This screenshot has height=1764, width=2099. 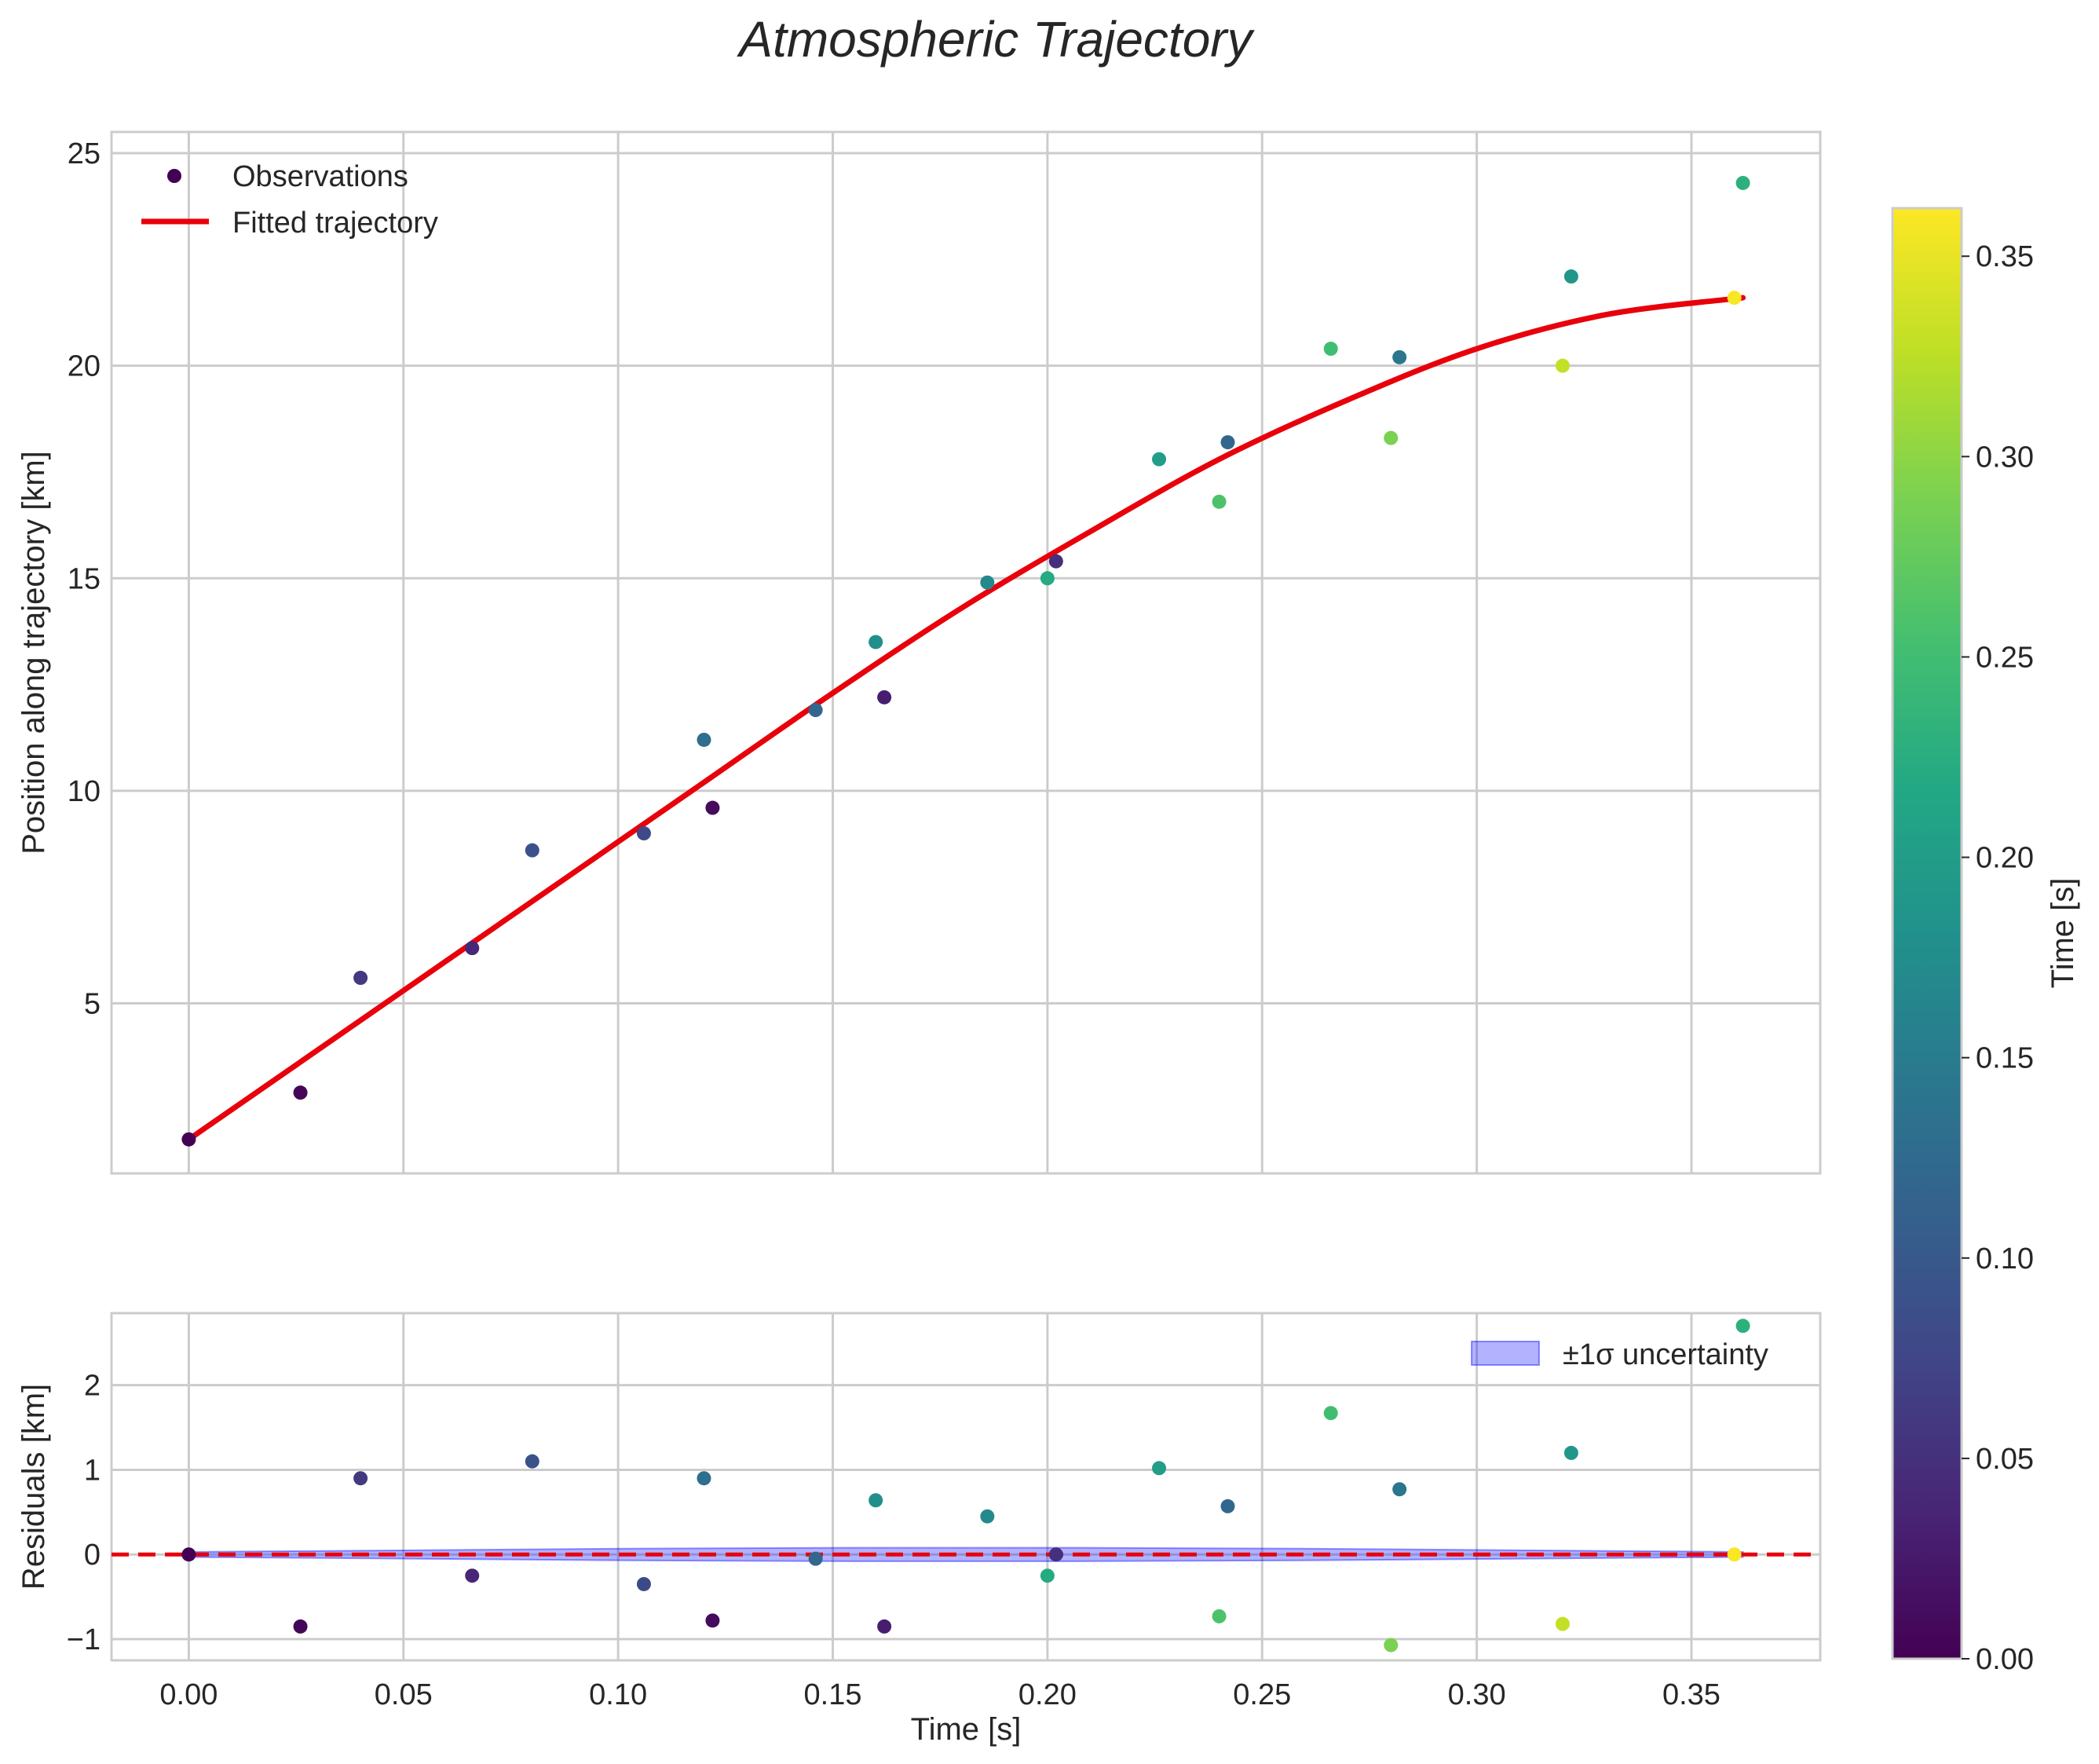 I want to click on colorbar-tick-label: 0.35, so click(x=2005, y=257).